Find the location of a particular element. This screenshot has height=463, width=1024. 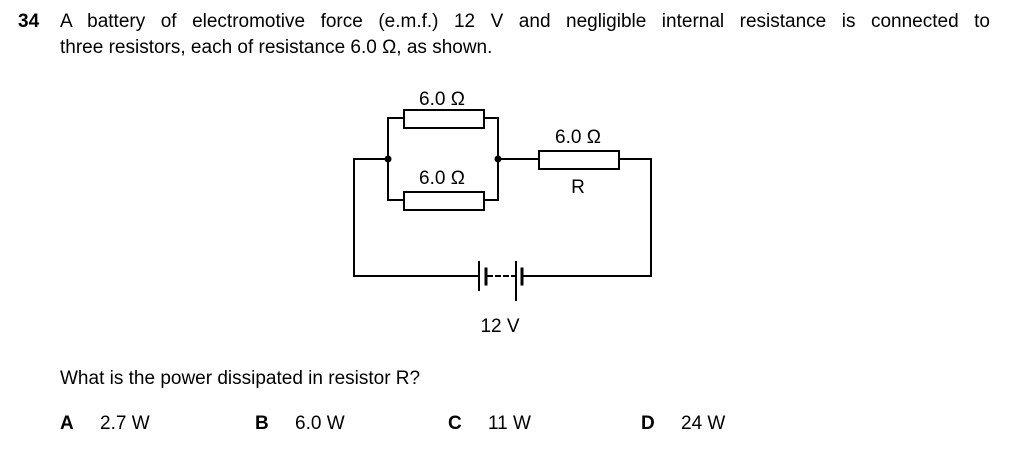

option-letter: C is located at coordinates (455, 423).